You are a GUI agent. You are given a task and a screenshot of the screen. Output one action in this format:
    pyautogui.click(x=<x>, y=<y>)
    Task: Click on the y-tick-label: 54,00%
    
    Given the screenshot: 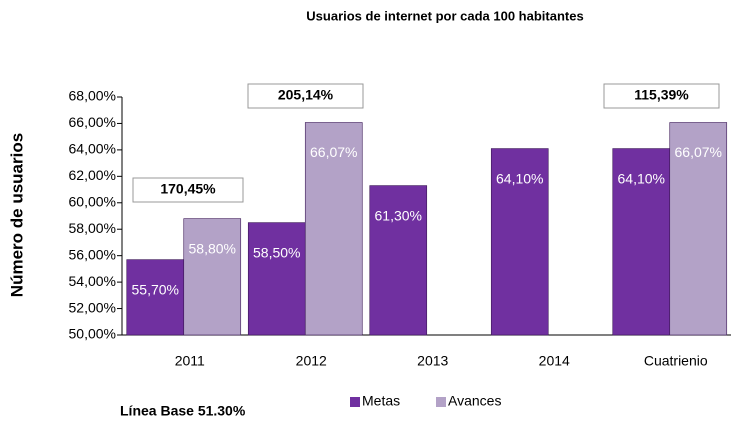 What is the action you would take?
    pyautogui.click(x=92, y=281)
    